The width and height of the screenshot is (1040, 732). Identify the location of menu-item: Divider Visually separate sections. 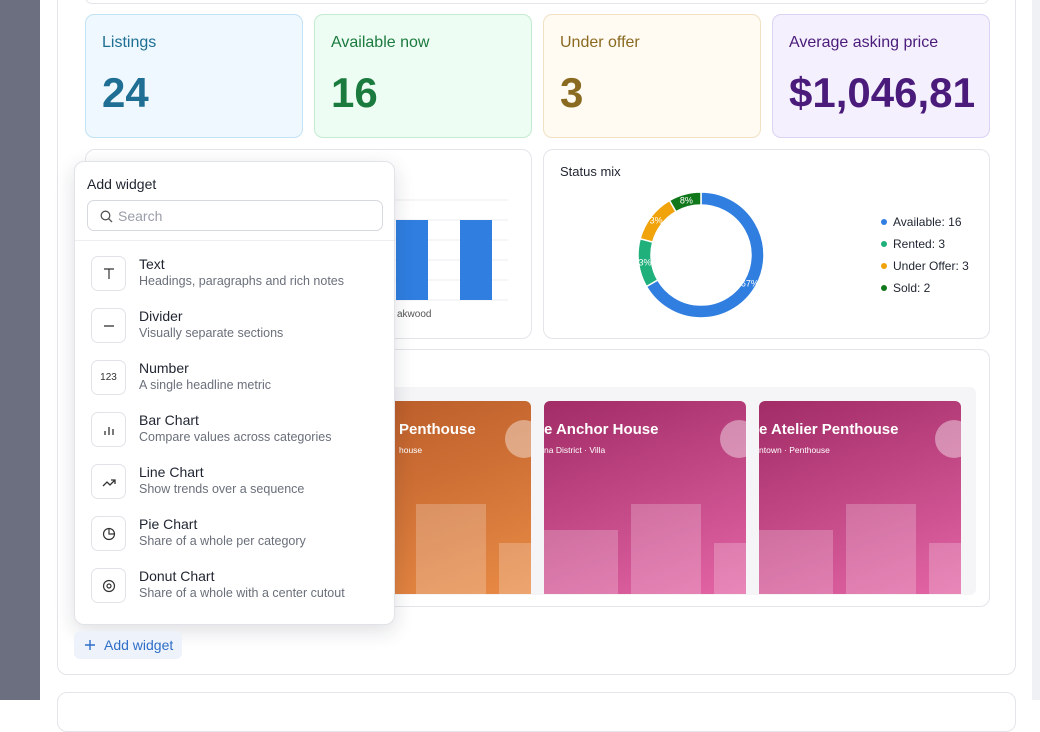
(234, 328).